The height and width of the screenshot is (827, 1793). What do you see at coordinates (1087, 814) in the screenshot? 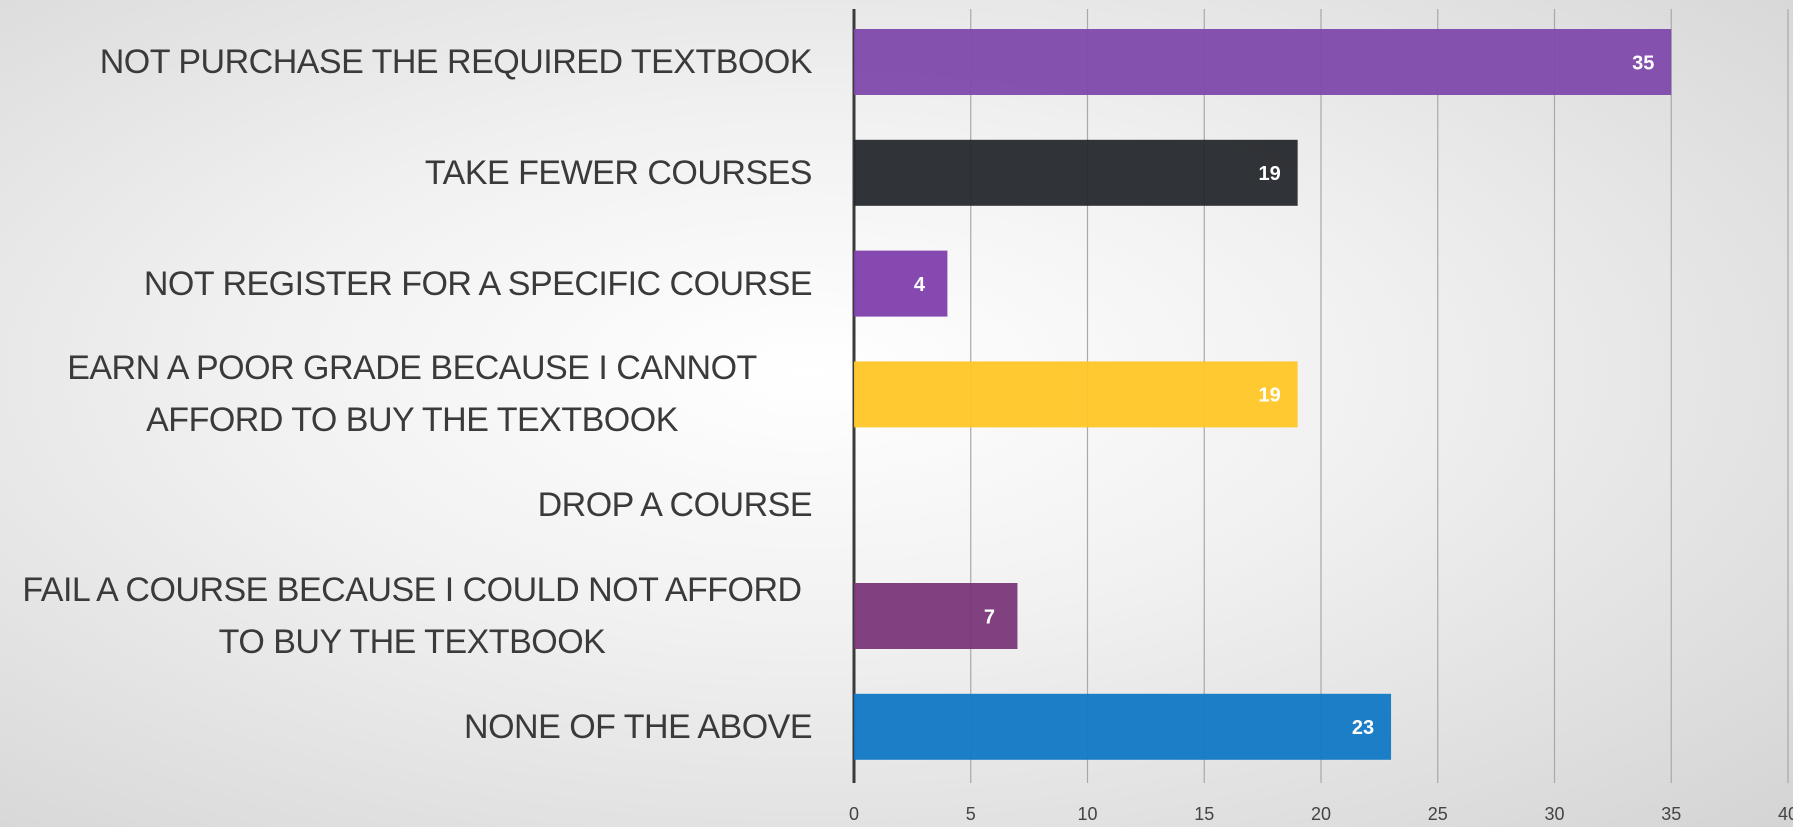
I see `x-tick-label: 10` at bounding box center [1087, 814].